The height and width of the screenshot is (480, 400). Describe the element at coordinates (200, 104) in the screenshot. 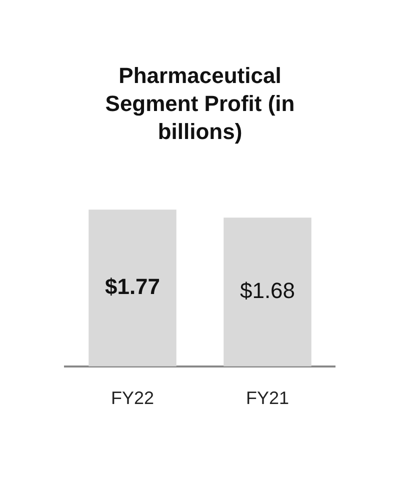

I see `chart-title: Pharmaceutical Segment Profit (in billions)` at that location.